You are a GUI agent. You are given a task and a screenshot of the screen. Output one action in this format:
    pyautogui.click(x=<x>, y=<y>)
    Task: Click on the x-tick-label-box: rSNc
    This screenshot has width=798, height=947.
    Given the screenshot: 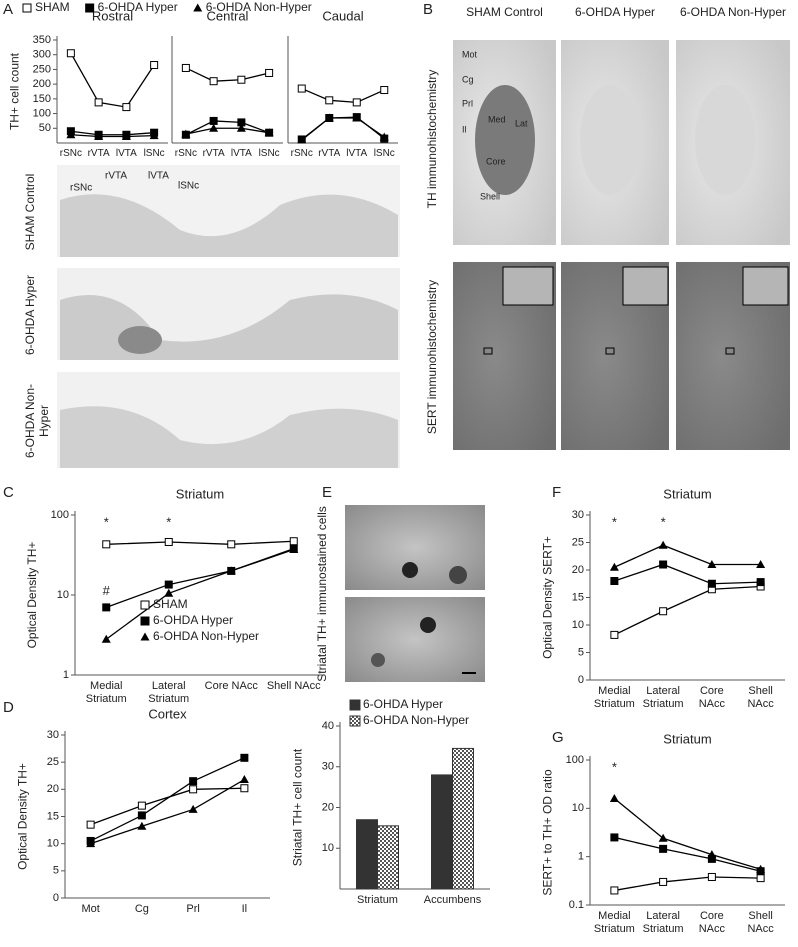 What is the action you would take?
    pyautogui.click(x=71, y=153)
    